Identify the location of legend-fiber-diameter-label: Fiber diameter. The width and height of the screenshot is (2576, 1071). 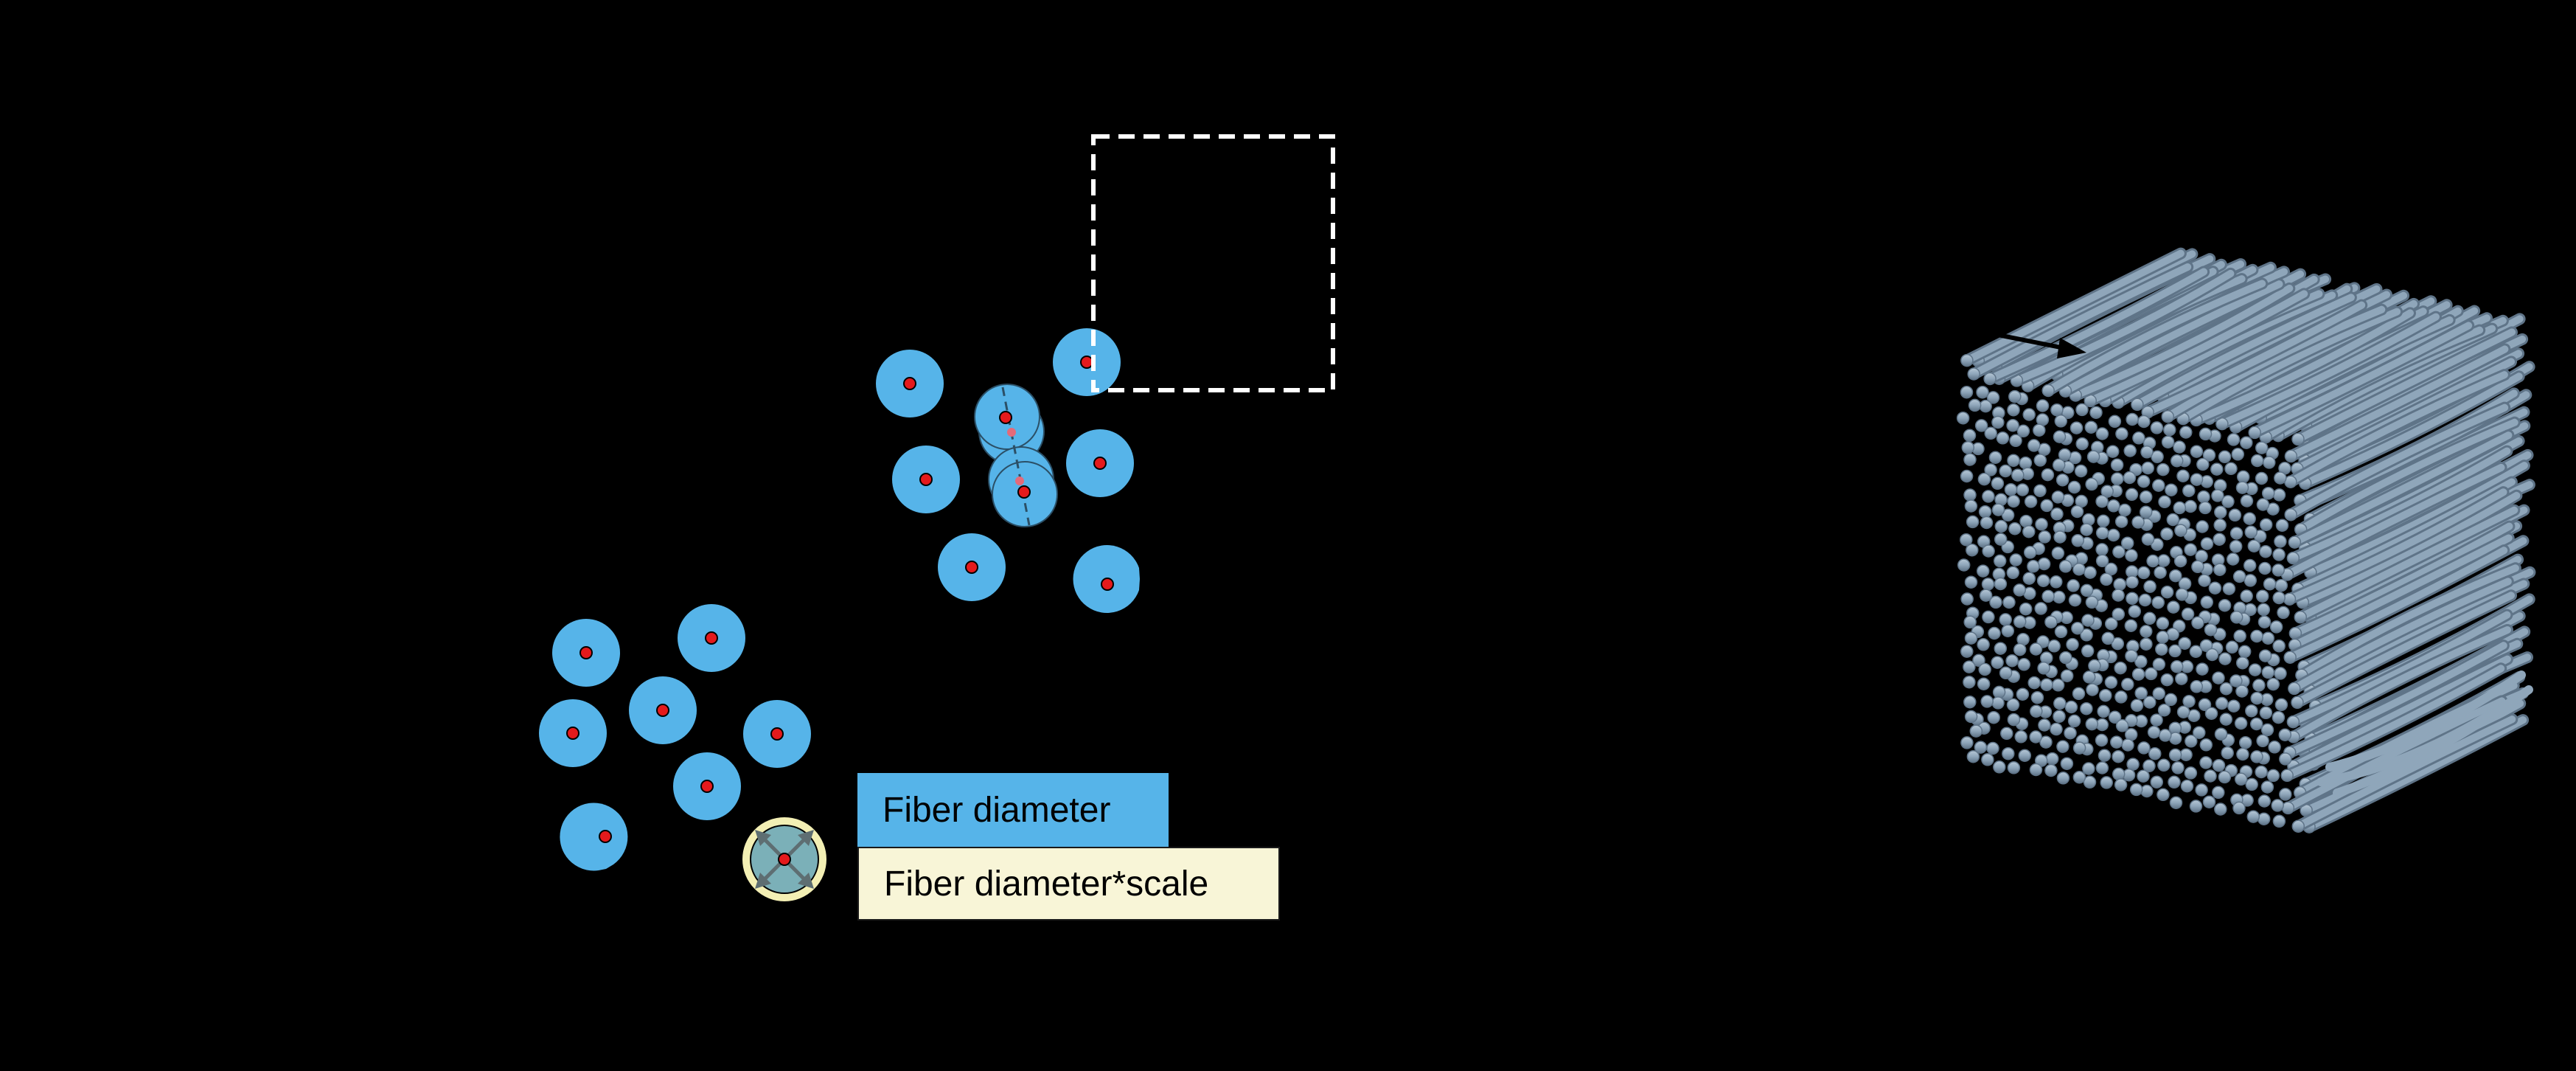
(997, 810).